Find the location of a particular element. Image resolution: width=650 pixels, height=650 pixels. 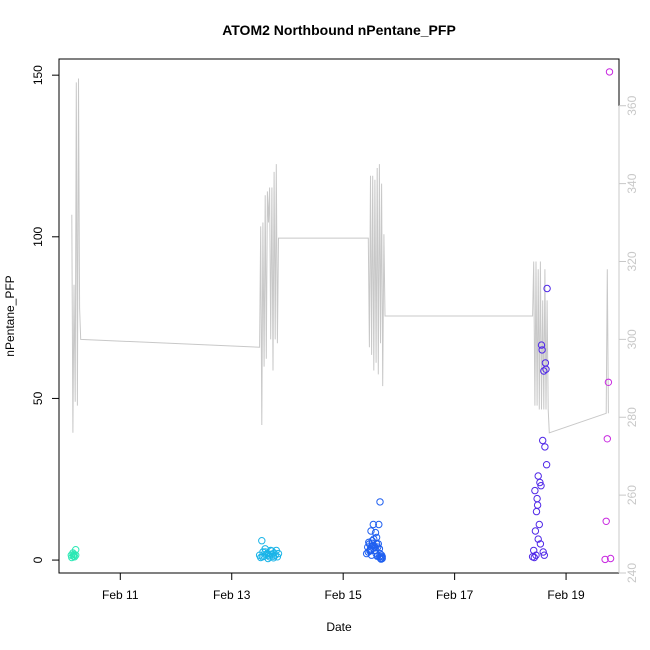

x-tick-label: Feb 19 is located at coordinates (566, 595).